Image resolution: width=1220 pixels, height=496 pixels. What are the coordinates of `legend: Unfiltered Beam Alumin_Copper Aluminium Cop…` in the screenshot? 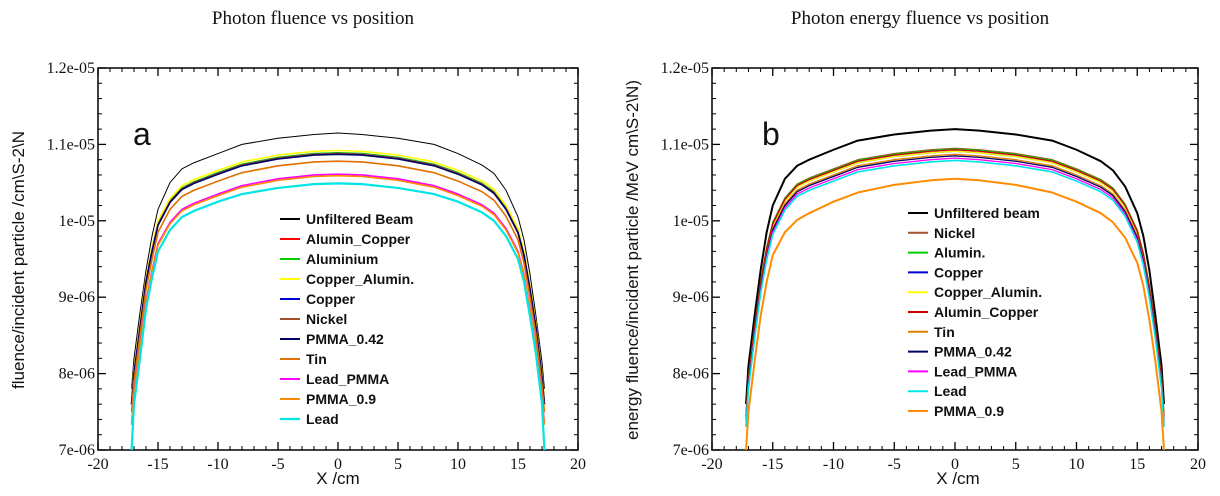 It's located at (347, 319).